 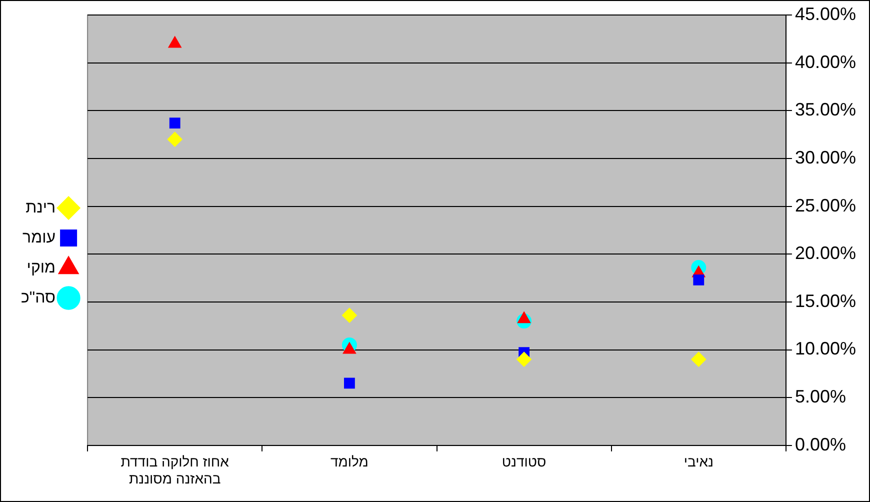 What do you see at coordinates (825, 14) in the screenshot?
I see `y-tick-label: 45.00%` at bounding box center [825, 14].